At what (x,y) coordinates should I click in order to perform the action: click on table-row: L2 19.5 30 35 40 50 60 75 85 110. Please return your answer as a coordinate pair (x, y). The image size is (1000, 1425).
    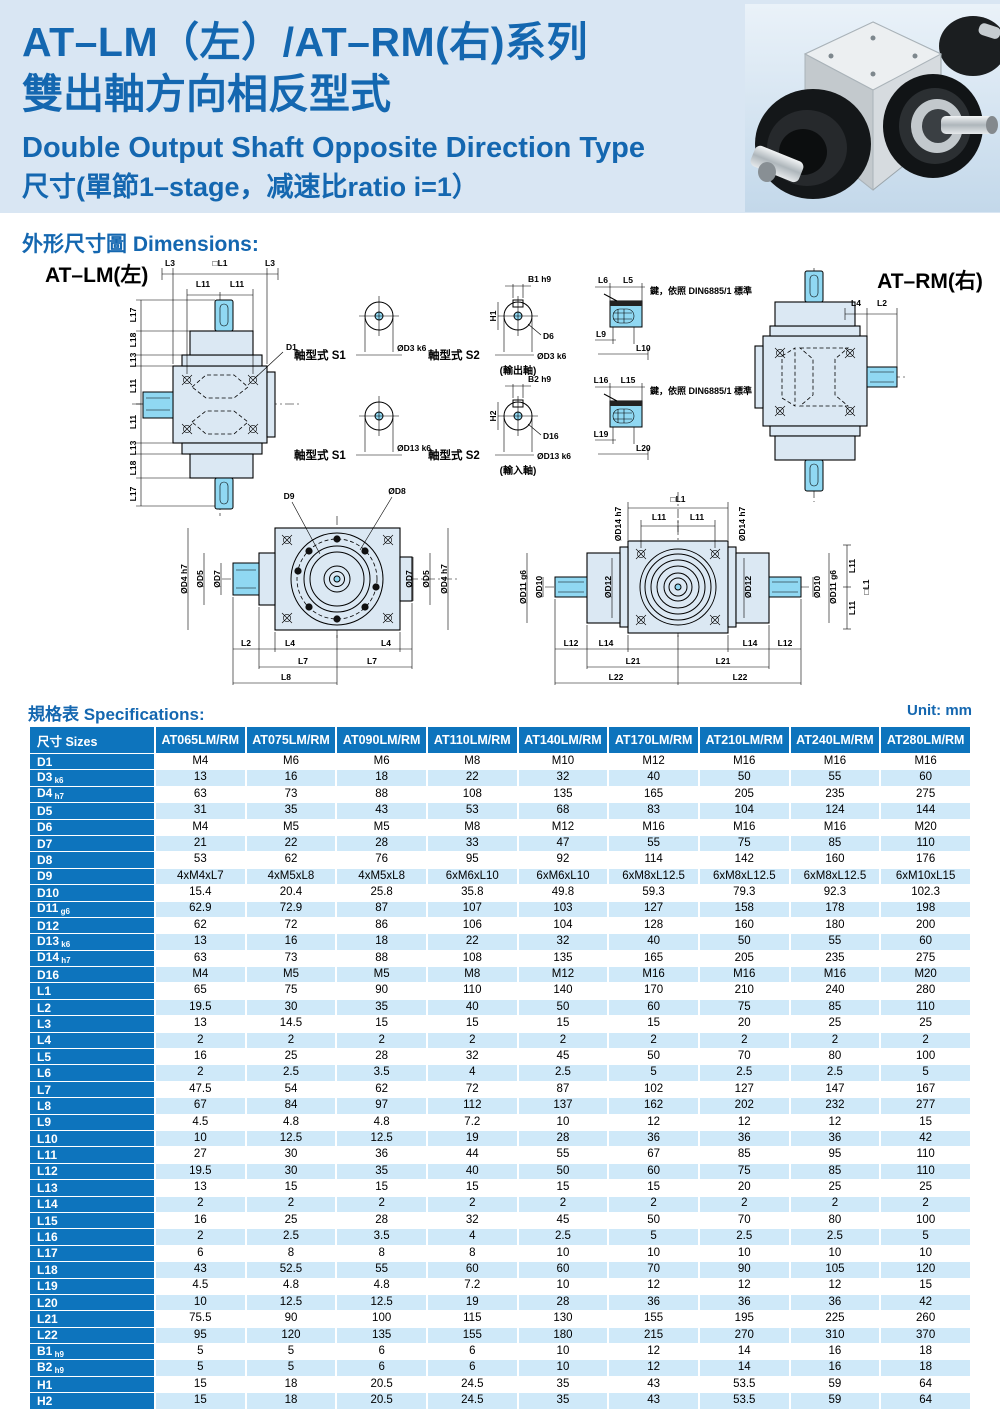
    Looking at the image, I should click on (500, 1007).